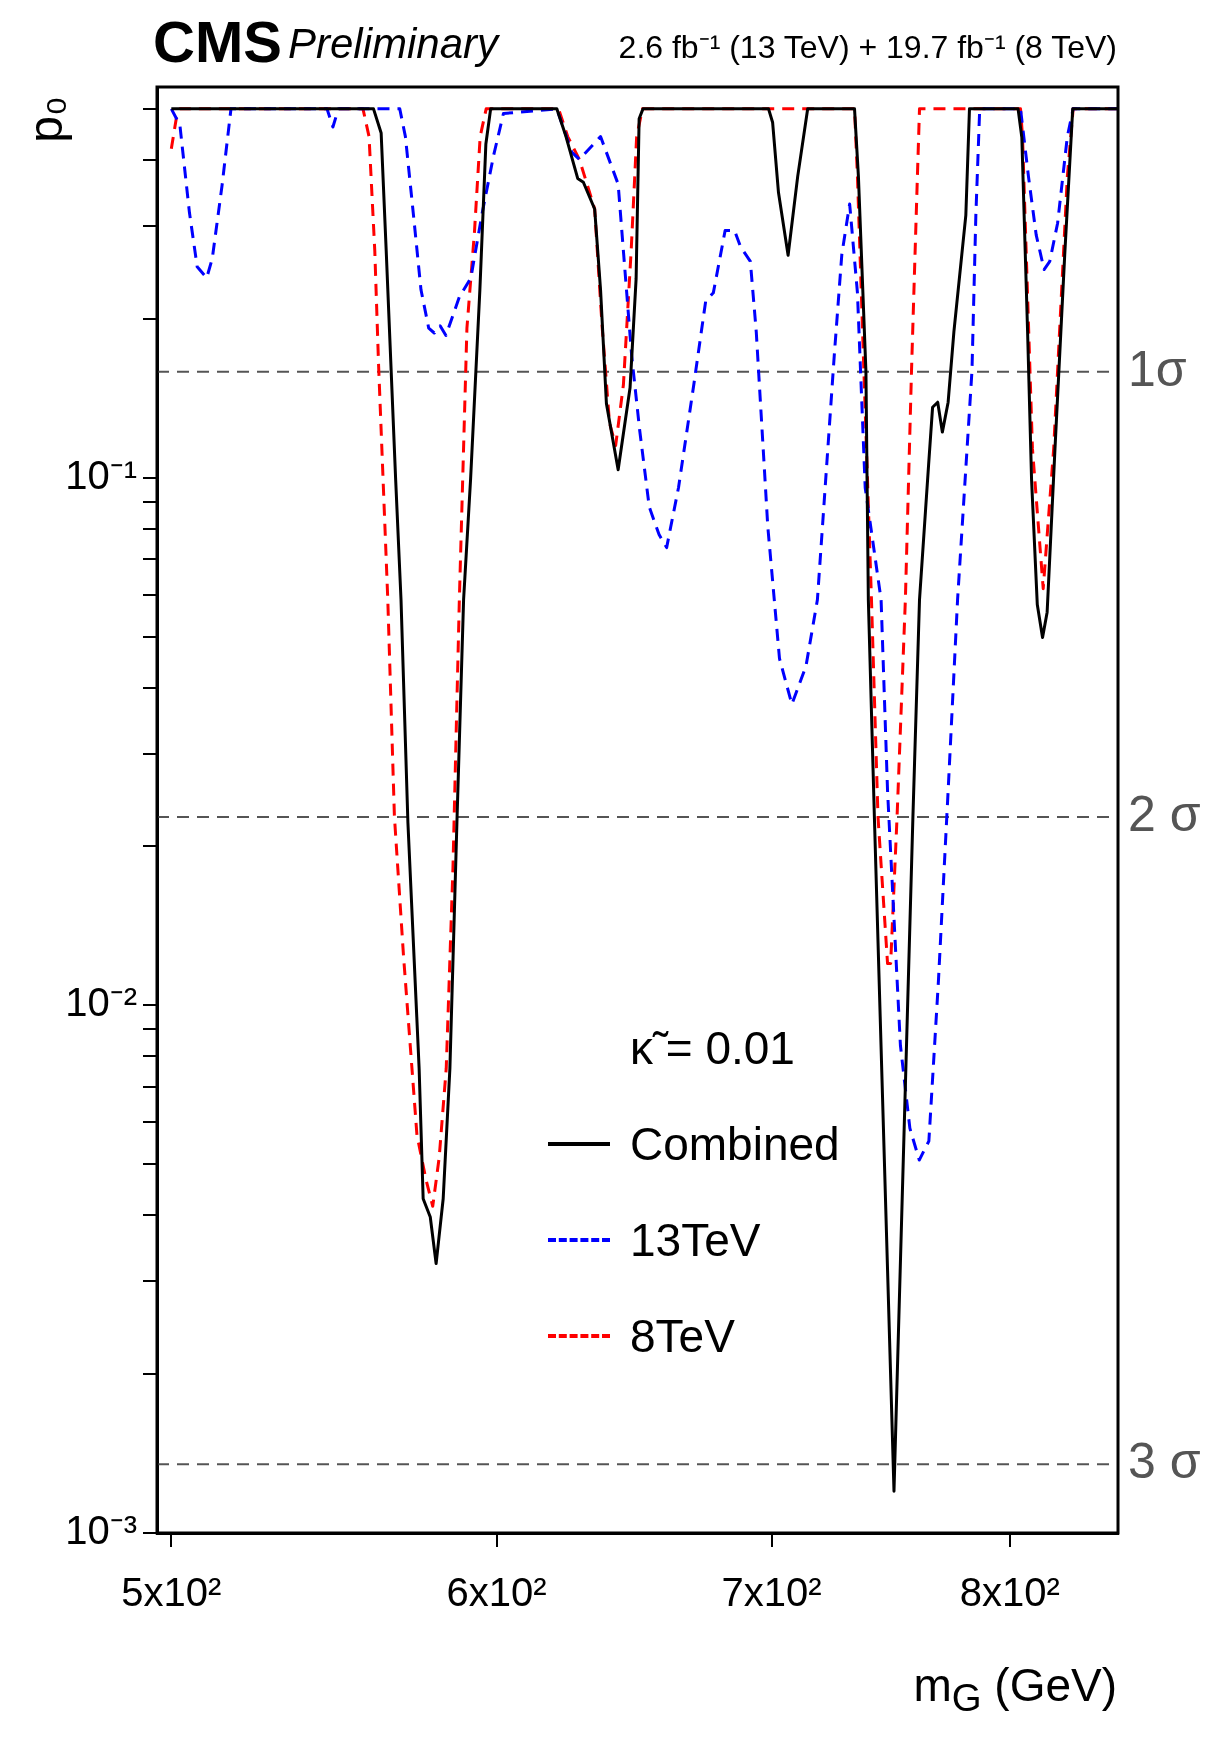 The height and width of the screenshot is (1743, 1209). What do you see at coordinates (682, 1336) in the screenshot?
I see `legend-label: 8TeV` at bounding box center [682, 1336].